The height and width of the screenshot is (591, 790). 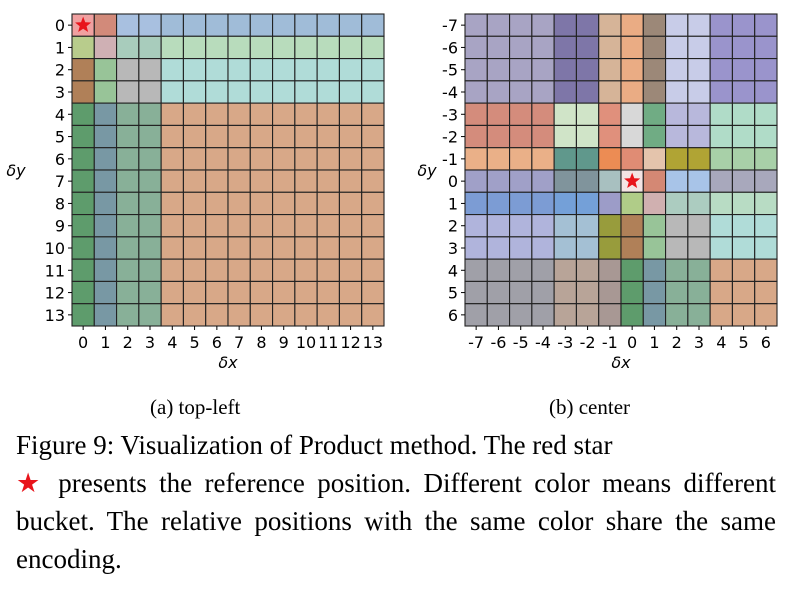 I want to click on y-tick-label: 8, so click(x=60, y=203).